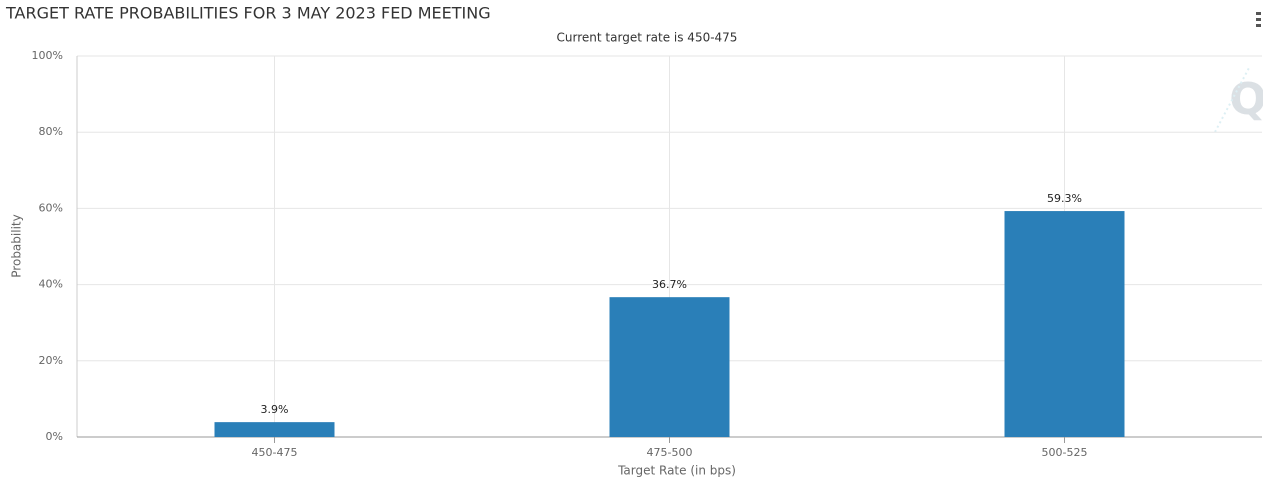  Describe the element at coordinates (51, 207) in the screenshot. I see `y-tick-label: 60%` at that location.